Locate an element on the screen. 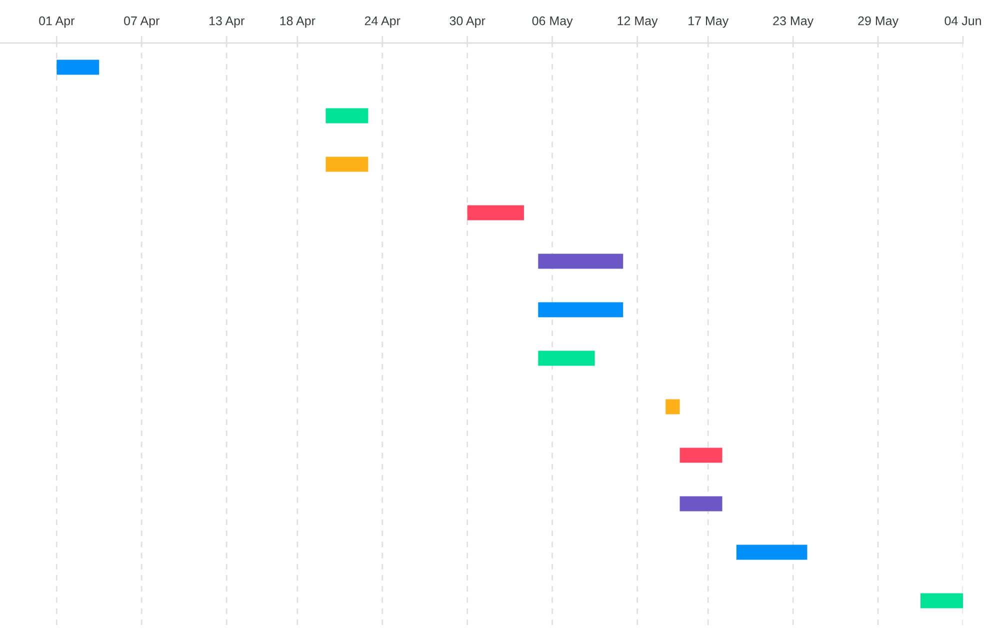 The width and height of the screenshot is (991, 634). x-tick-label: 30 Apr is located at coordinates (468, 22).